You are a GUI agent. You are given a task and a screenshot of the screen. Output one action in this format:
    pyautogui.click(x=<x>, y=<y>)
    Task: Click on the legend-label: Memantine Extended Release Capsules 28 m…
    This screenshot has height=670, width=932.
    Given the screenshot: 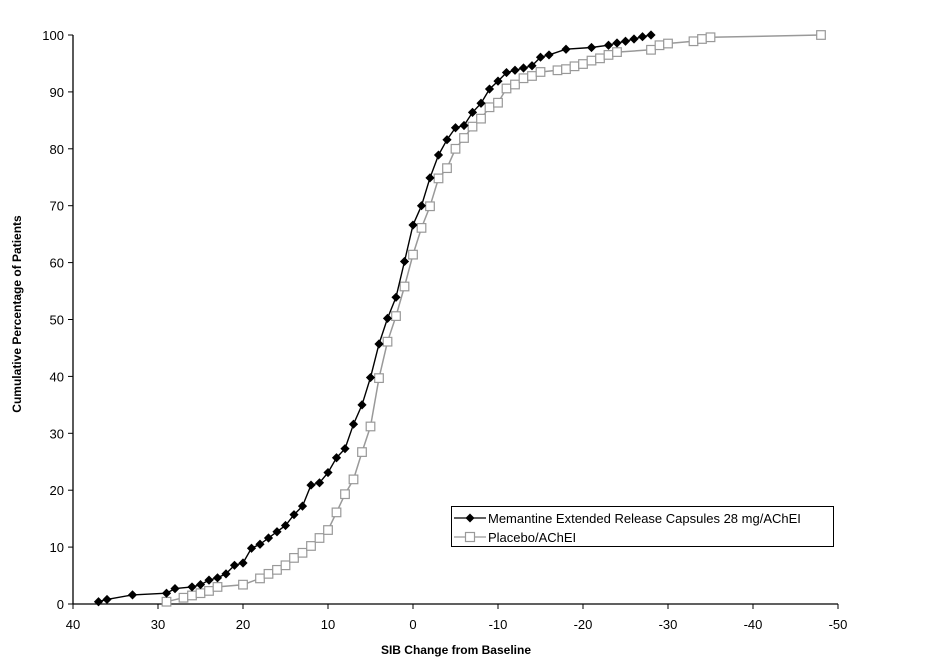 What is the action you would take?
    pyautogui.click(x=644, y=518)
    